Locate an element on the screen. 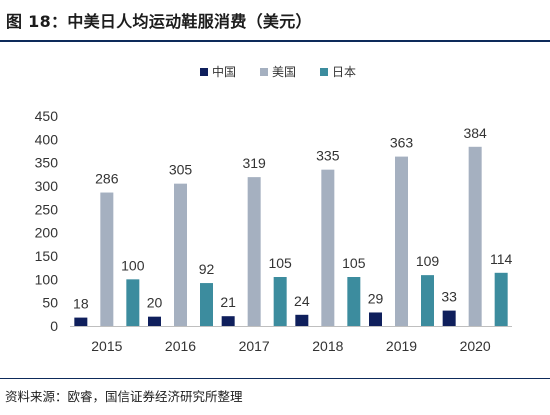 Image resolution: width=550 pixels, height=415 pixels. bar-日本-2020 is located at coordinates (501, 299).